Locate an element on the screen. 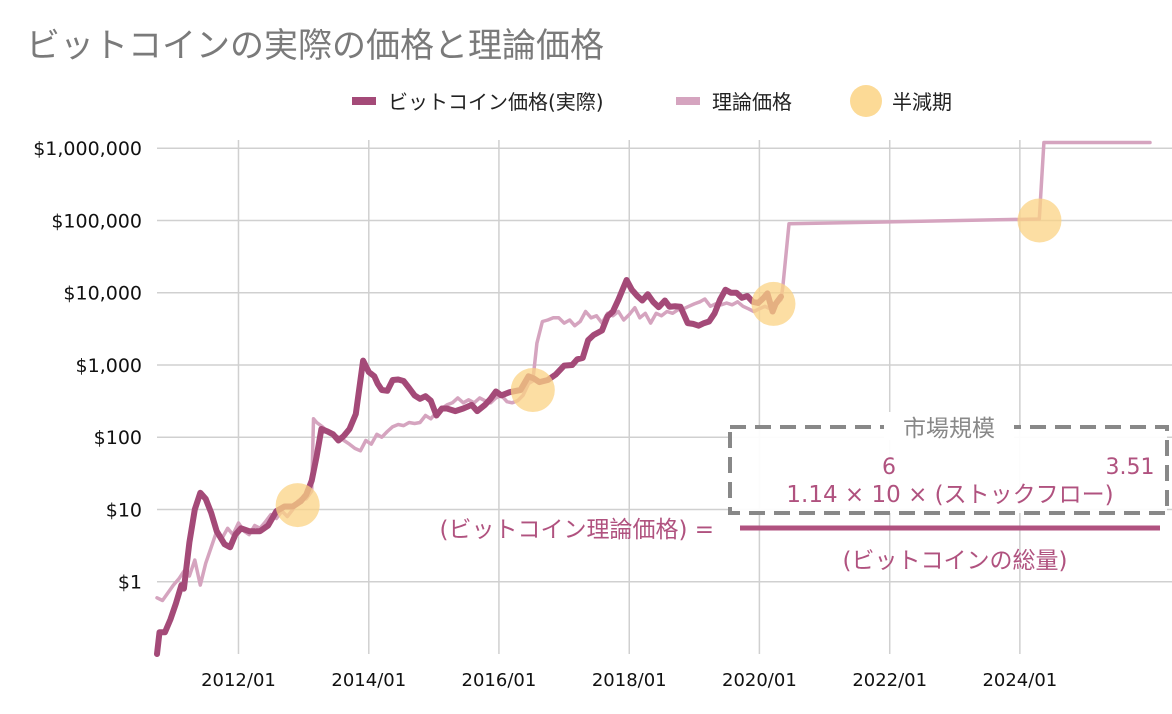  x-tick-label: 2022/01 is located at coordinates (889, 680).